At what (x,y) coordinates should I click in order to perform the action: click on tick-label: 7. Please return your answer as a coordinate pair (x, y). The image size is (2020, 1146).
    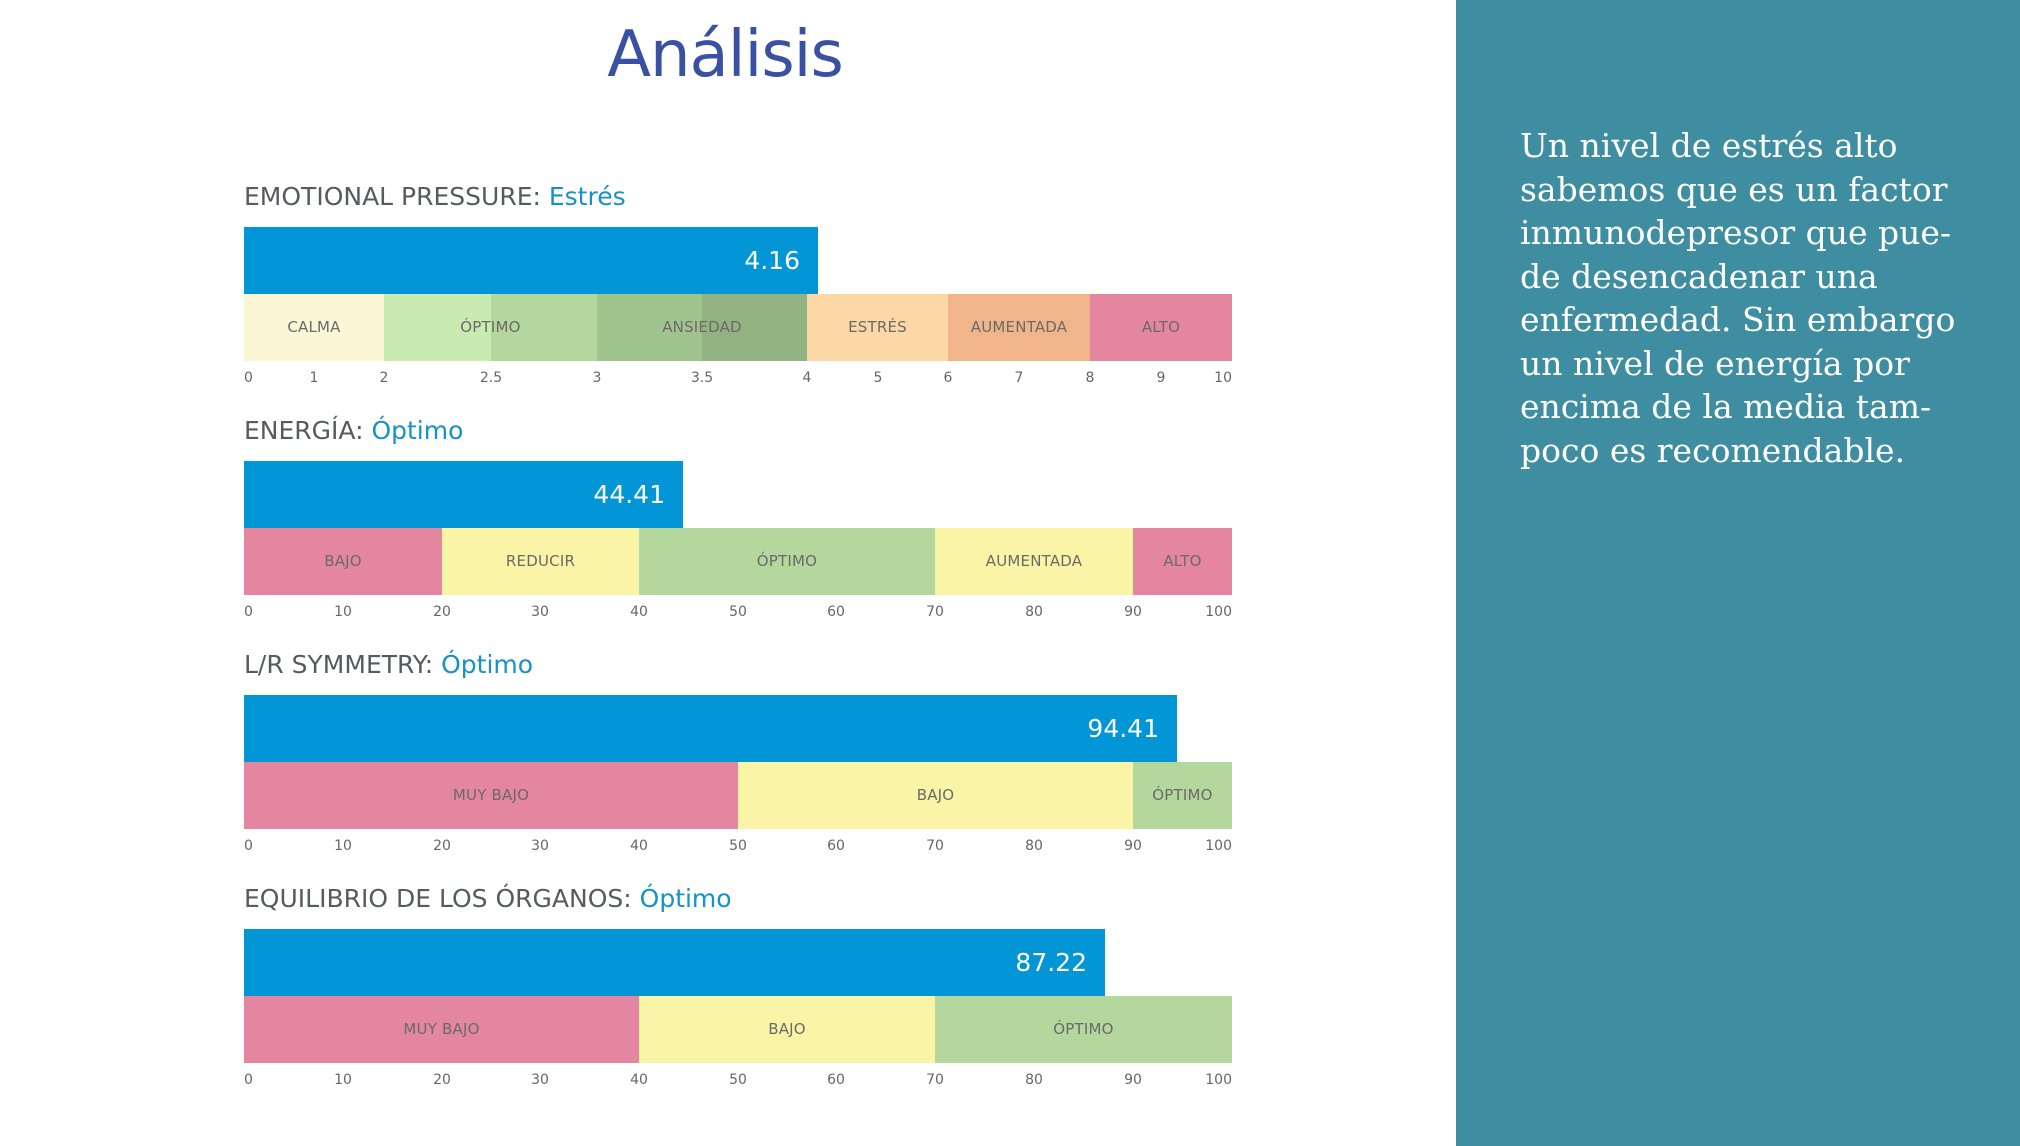
    Looking at the image, I should click on (1019, 378).